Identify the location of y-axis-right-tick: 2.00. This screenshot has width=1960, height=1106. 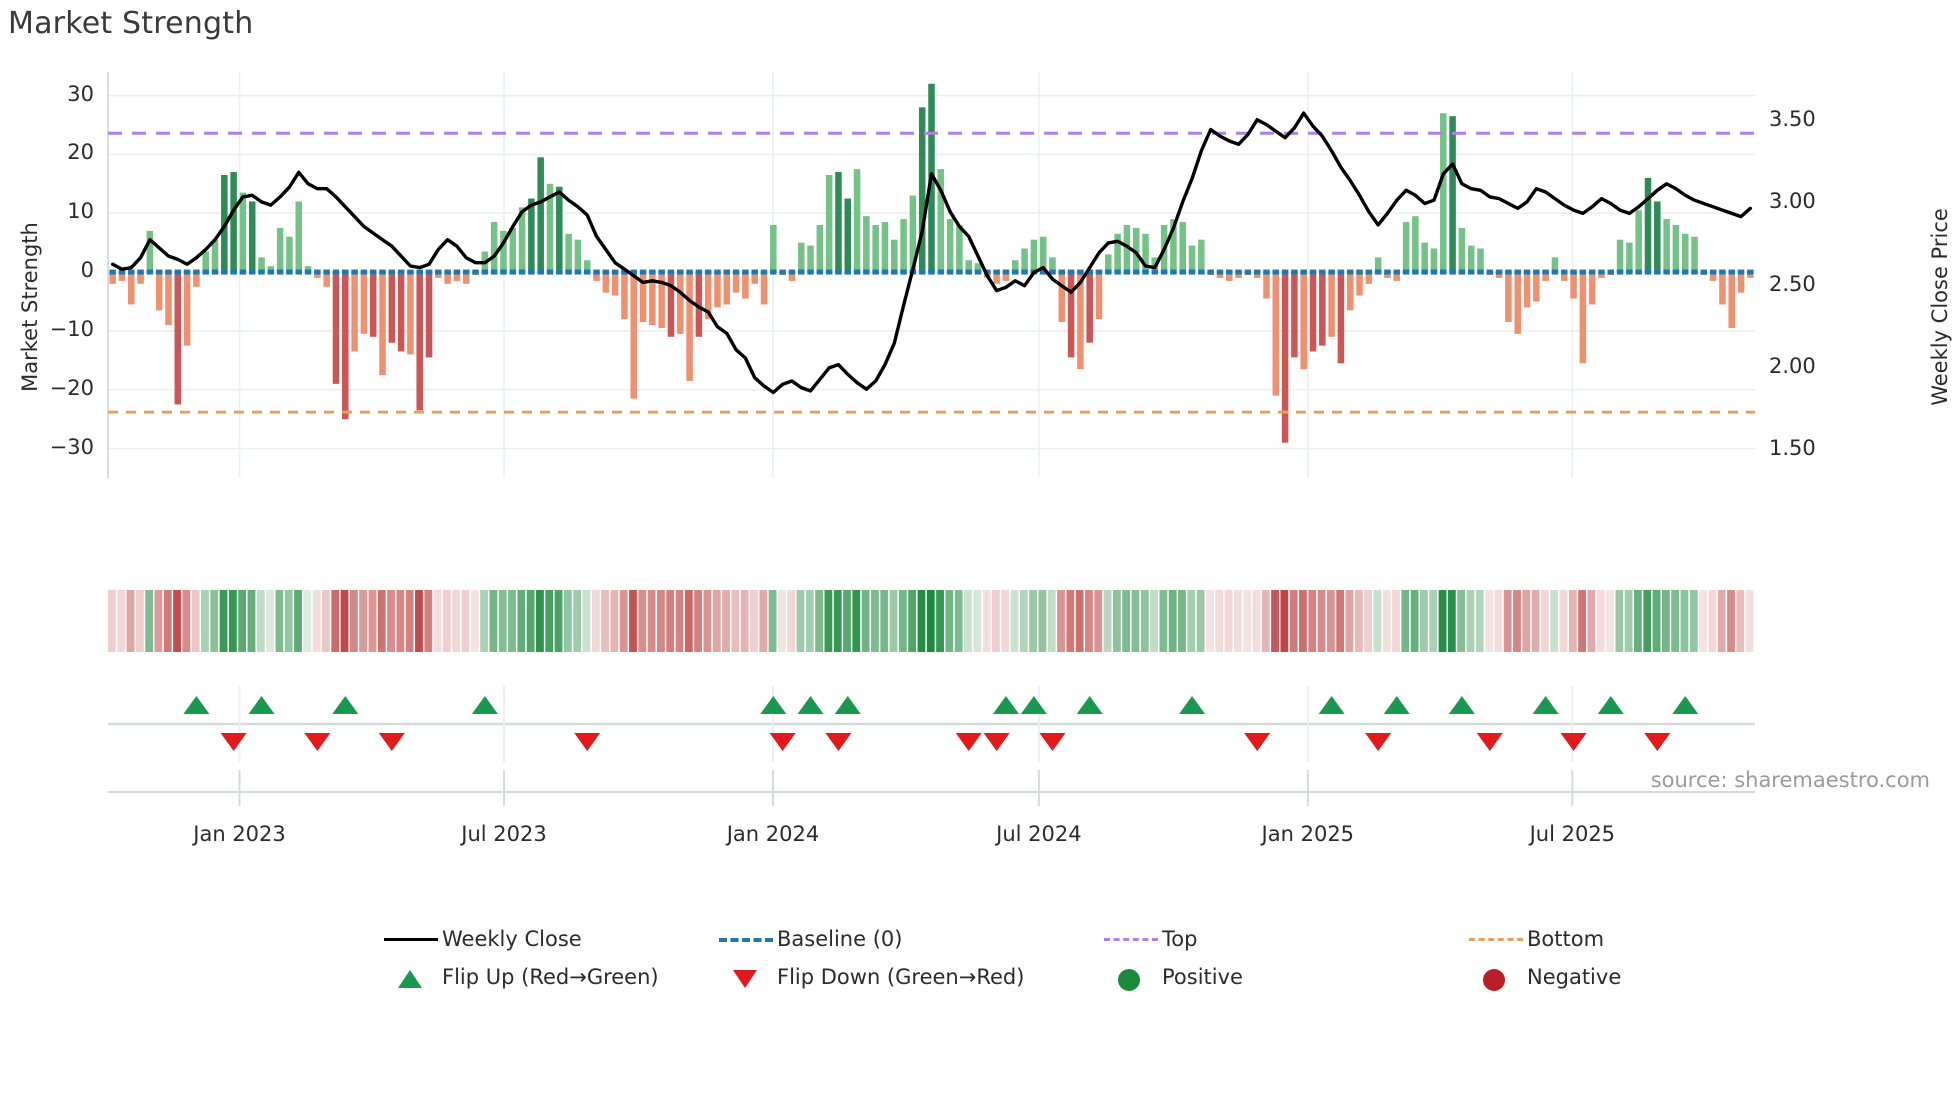
(1792, 365).